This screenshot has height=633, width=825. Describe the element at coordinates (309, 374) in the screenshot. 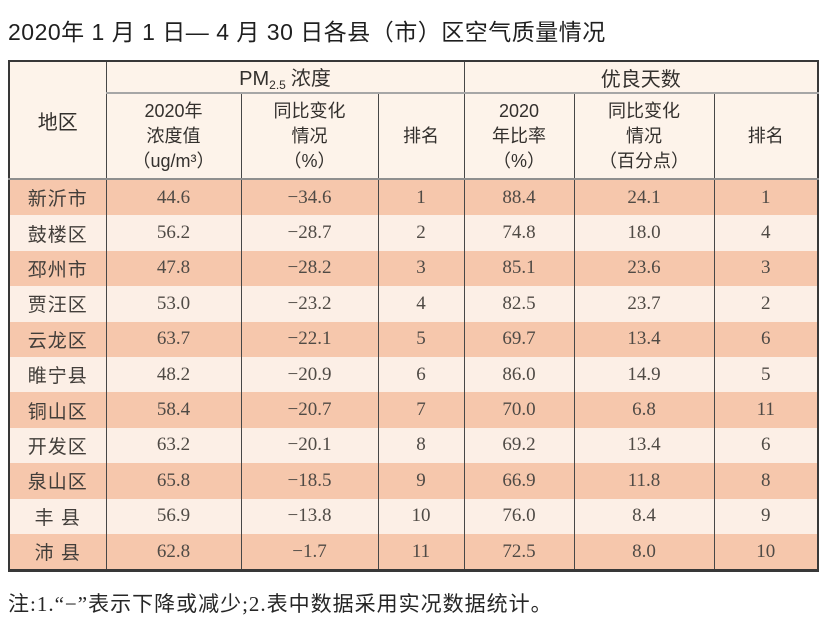

I see `value-cell: −20.9` at that location.